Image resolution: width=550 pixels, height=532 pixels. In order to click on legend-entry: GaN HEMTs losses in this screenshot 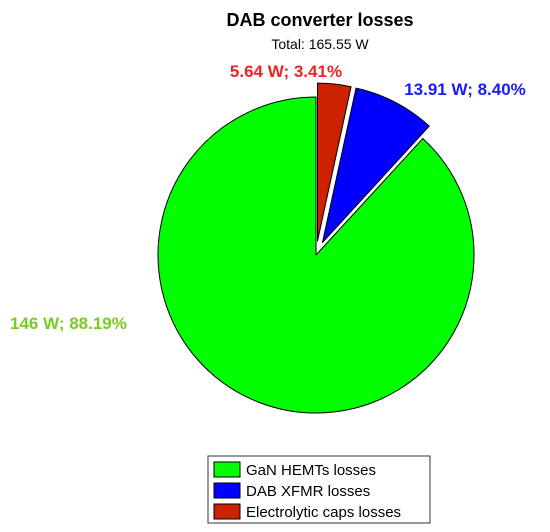, I will do `click(311, 470)`.